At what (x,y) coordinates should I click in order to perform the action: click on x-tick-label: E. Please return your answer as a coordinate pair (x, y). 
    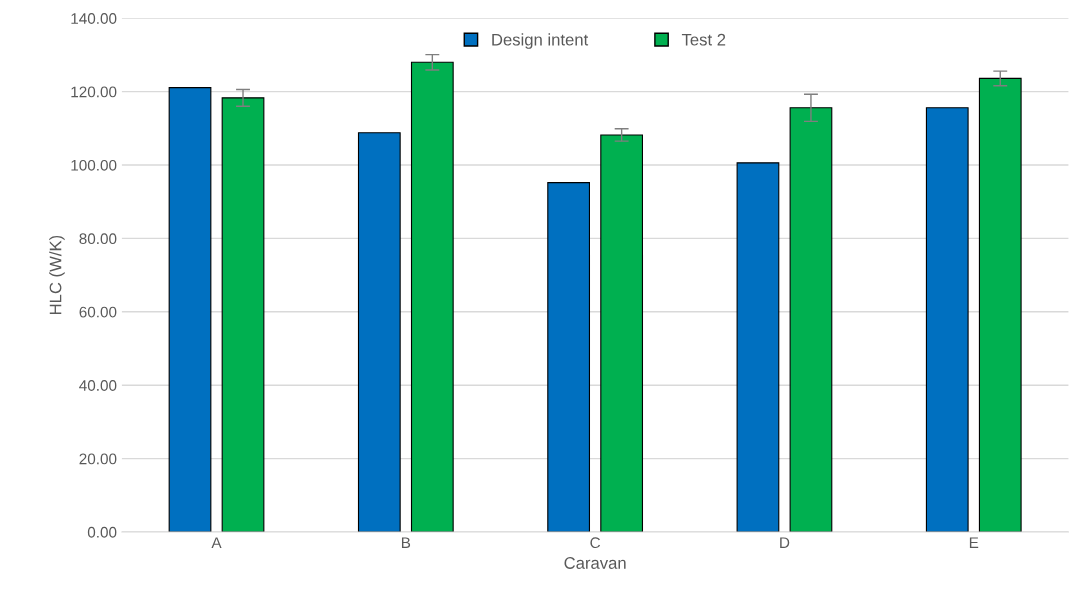
    Looking at the image, I should click on (974, 542).